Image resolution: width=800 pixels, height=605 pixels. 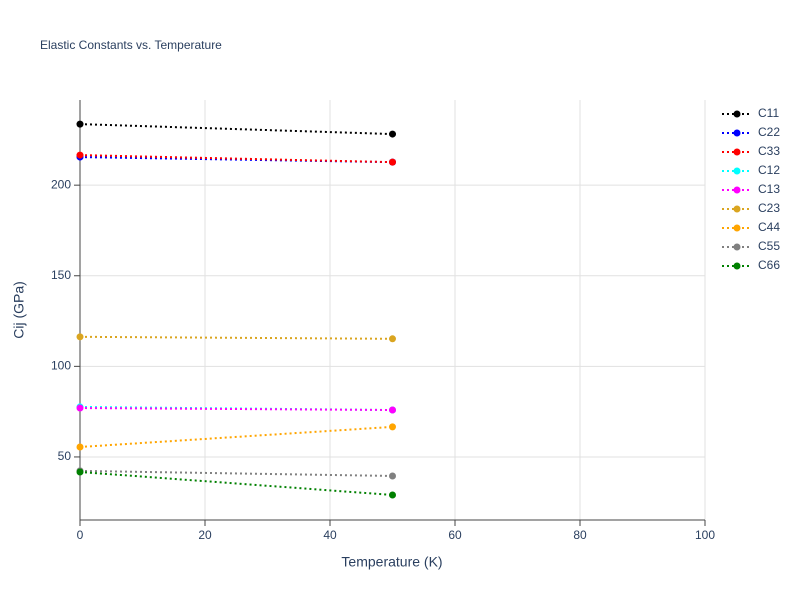 I want to click on legend-label: C22, so click(x=769, y=132).